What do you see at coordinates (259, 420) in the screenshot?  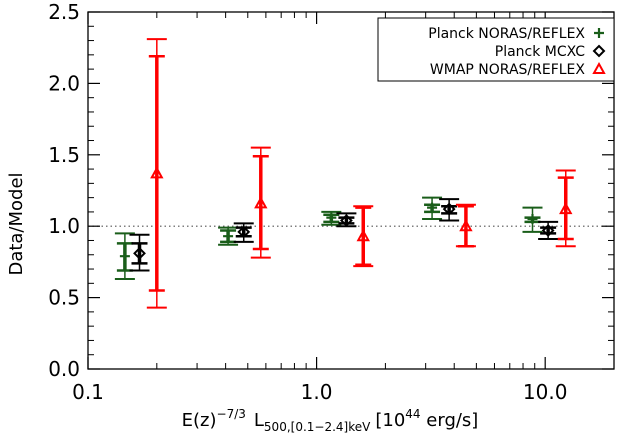 I see `x-axis-title-main: L` at bounding box center [259, 420].